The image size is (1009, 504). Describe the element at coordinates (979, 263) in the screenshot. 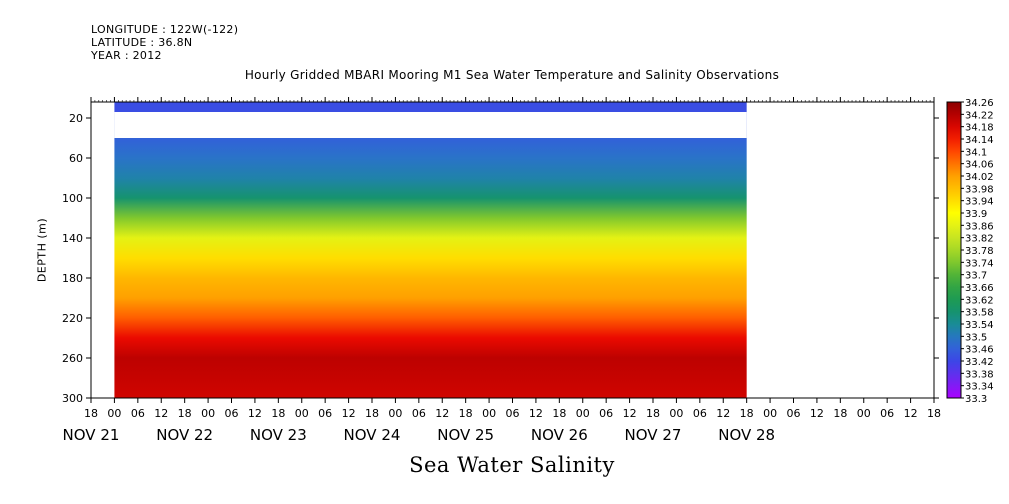

I see `colorbar-label: 33.74` at that location.